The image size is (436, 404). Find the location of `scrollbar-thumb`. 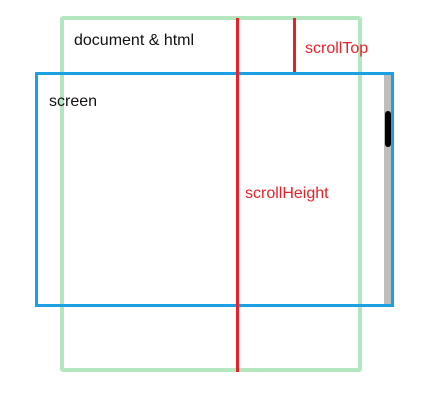

scrollbar-thumb is located at coordinates (388, 129).